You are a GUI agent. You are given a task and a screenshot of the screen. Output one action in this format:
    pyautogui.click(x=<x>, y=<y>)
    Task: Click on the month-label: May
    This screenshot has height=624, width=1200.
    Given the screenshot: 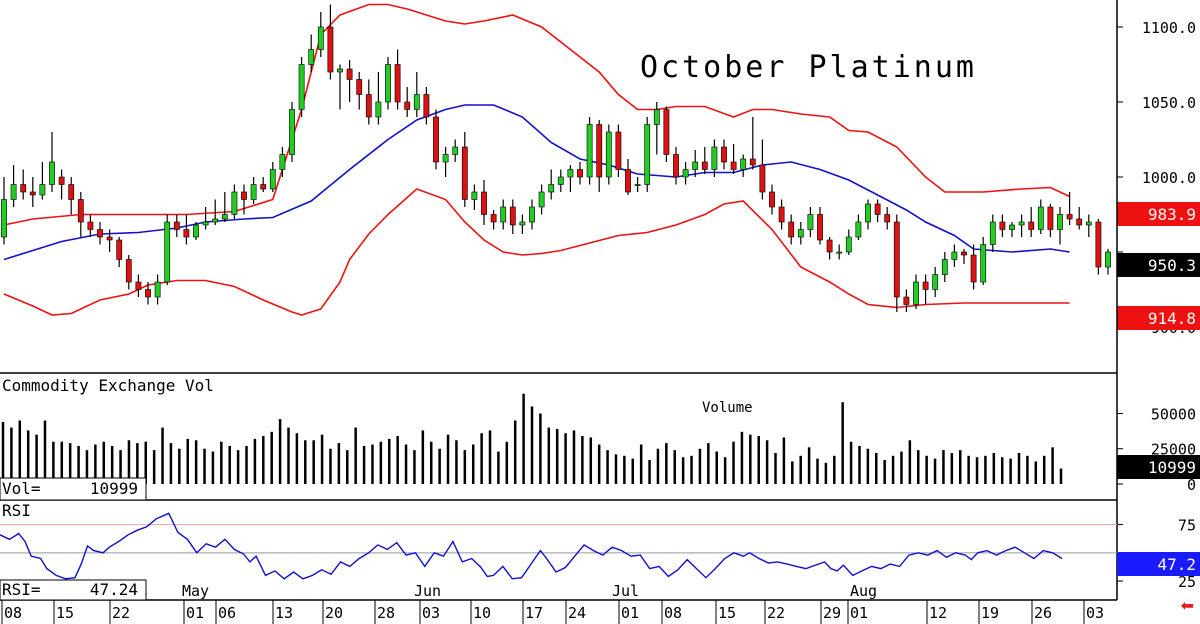 What is the action you would take?
    pyautogui.click(x=195, y=591)
    